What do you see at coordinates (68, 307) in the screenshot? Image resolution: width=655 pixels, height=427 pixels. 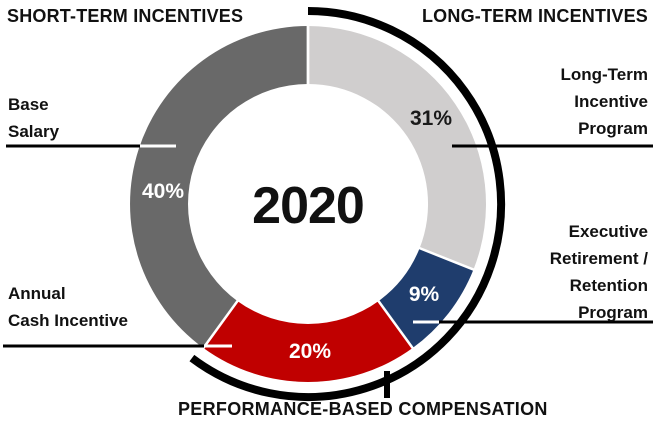 I see `annual-cash-incentive-callout: Annual Cash Incentive` at bounding box center [68, 307].